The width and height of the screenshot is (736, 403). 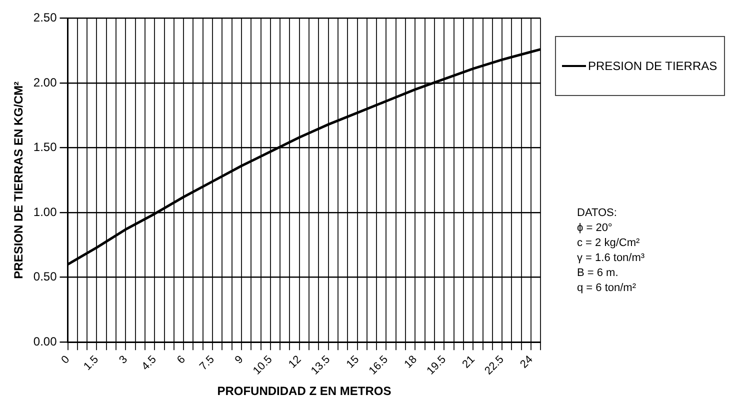 I want to click on x-tick-label: 0, so click(x=65, y=360).